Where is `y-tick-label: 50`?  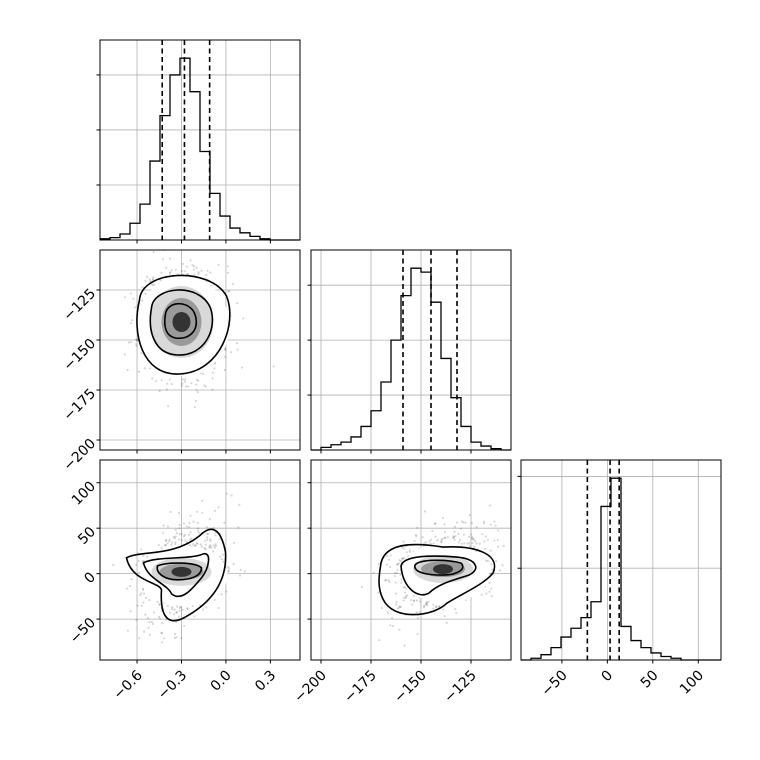
y-tick-label: 50 is located at coordinates (87, 536).